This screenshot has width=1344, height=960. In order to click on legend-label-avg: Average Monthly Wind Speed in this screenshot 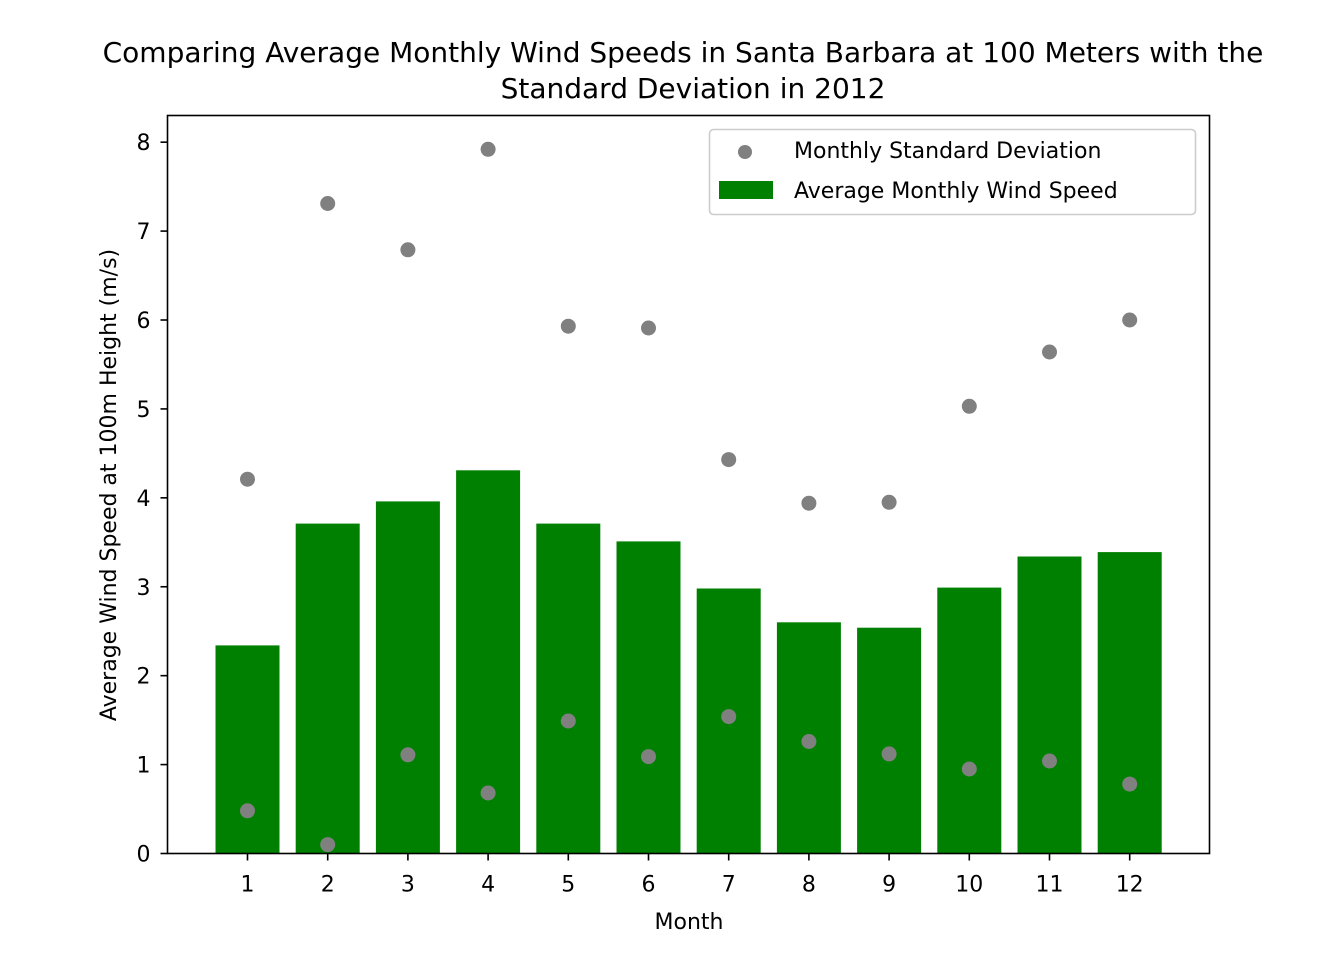, I will do `click(956, 191)`.